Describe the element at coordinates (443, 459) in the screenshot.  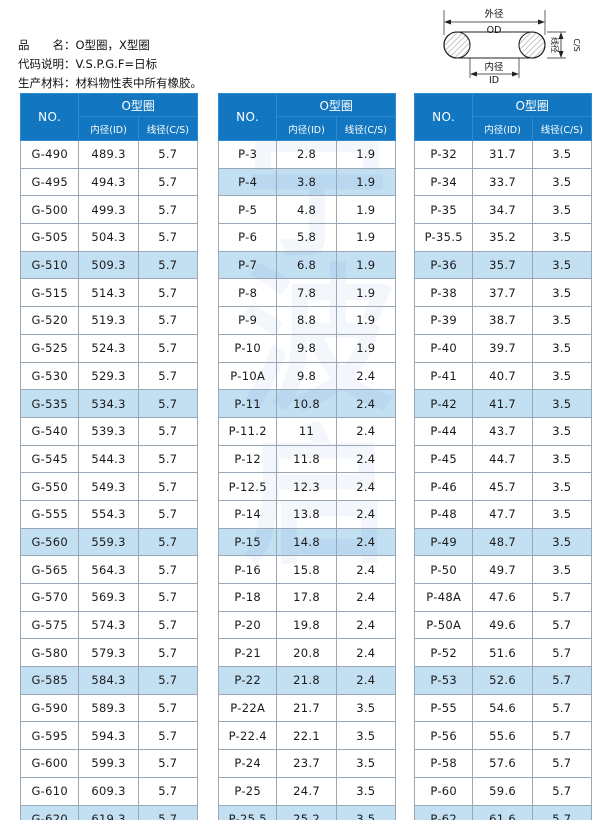
I see `cell-no: P-45` at that location.